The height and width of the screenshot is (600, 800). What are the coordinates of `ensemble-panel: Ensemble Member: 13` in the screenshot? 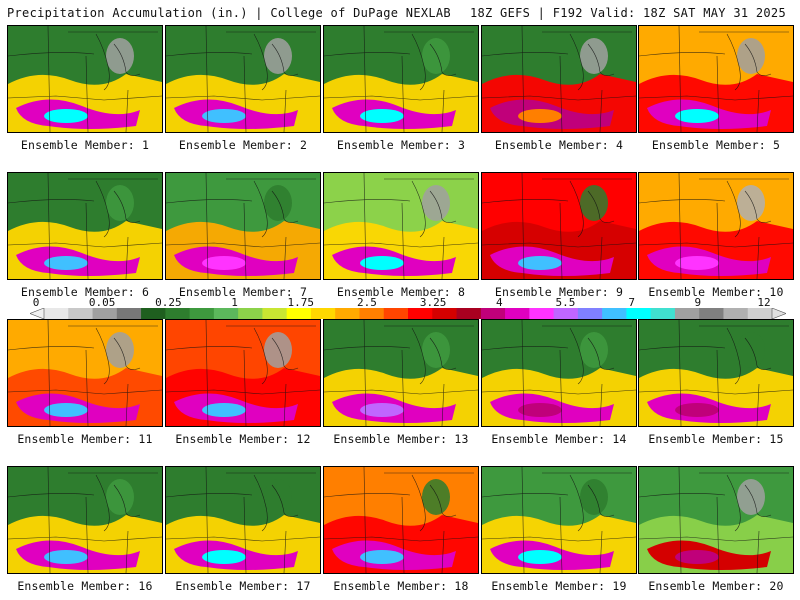 It's located at (401, 382).